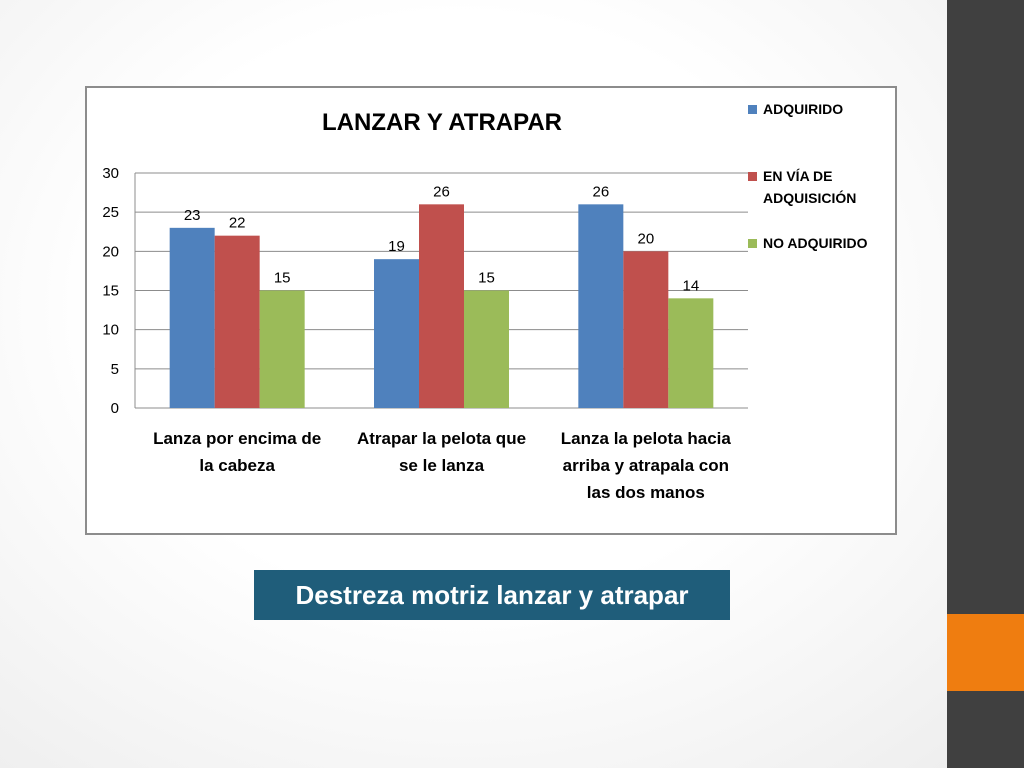 The width and height of the screenshot is (1024, 768). What do you see at coordinates (690, 285) in the screenshot?
I see `data-label: 14` at bounding box center [690, 285].